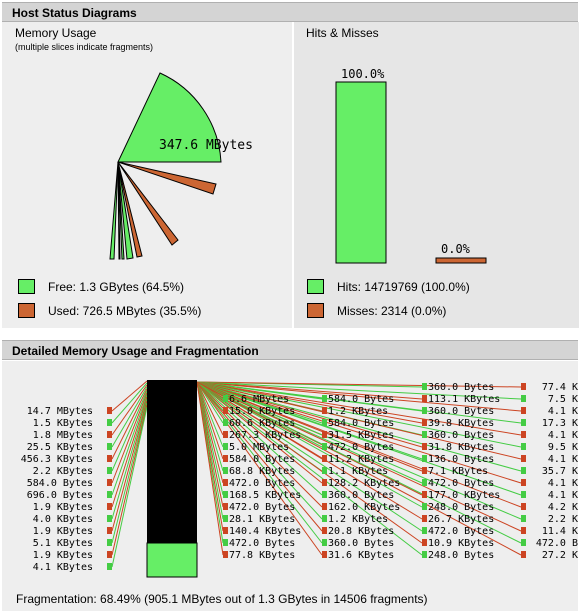 The width and height of the screenshot is (581, 612). I want to click on col4-fragment-label: 27.2 K, so click(560, 555).